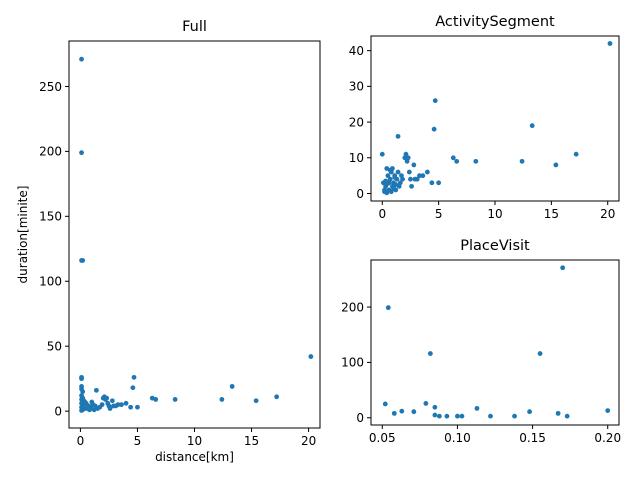  I want to click on points-group, so click(496, 342).